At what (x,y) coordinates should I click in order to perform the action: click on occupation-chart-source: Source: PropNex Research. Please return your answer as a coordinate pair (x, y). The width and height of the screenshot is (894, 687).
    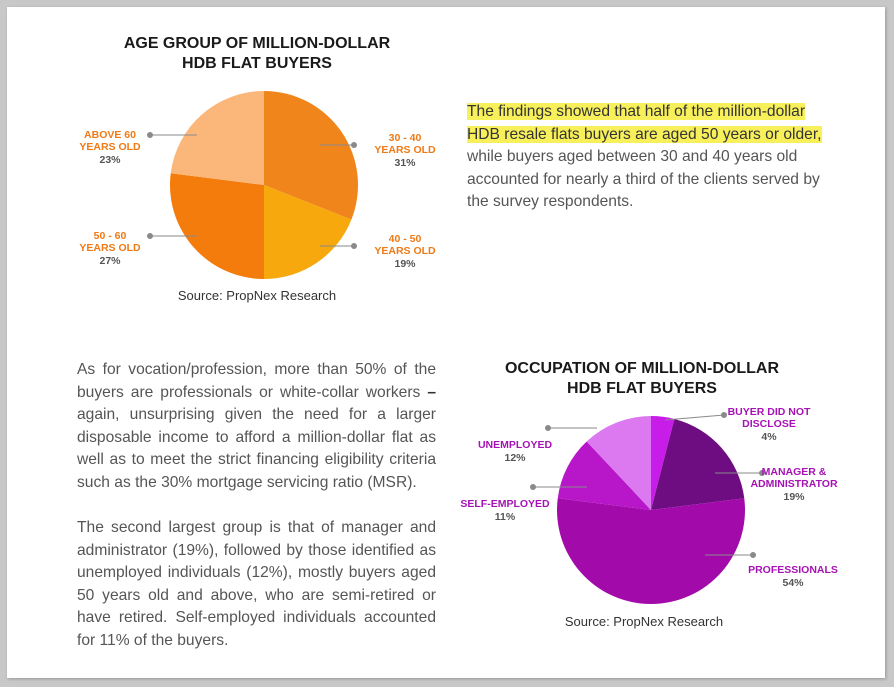
    Looking at the image, I should click on (644, 621).